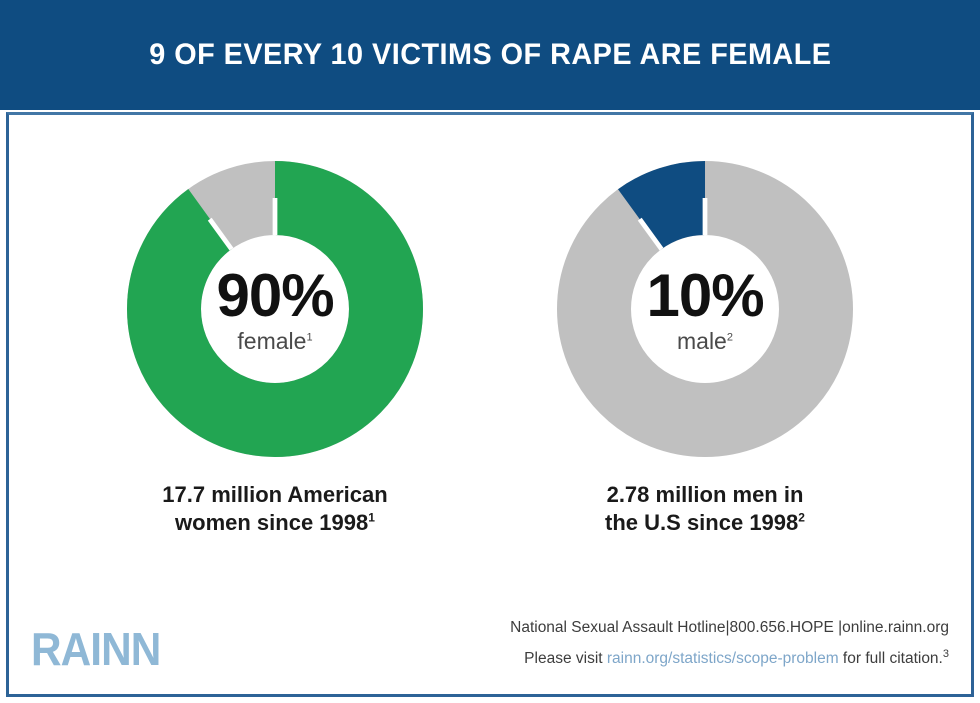  Describe the element at coordinates (801, 517) in the screenshot. I see `caption-male-footnote: 2` at that location.